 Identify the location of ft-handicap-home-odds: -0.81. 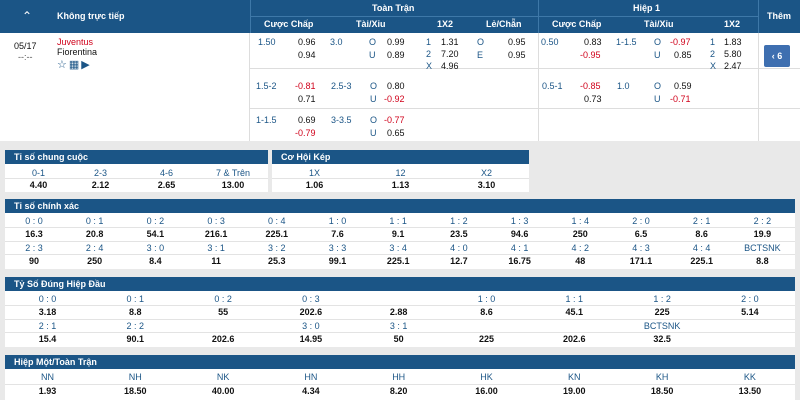
(305, 86).